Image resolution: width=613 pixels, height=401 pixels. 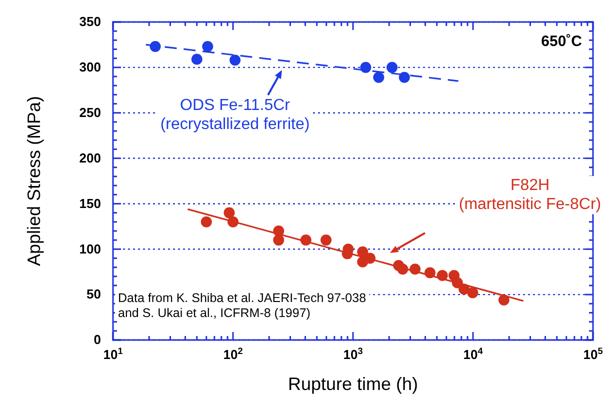 What do you see at coordinates (90, 112) in the screenshot?
I see `y-tick-label: 250` at bounding box center [90, 112].